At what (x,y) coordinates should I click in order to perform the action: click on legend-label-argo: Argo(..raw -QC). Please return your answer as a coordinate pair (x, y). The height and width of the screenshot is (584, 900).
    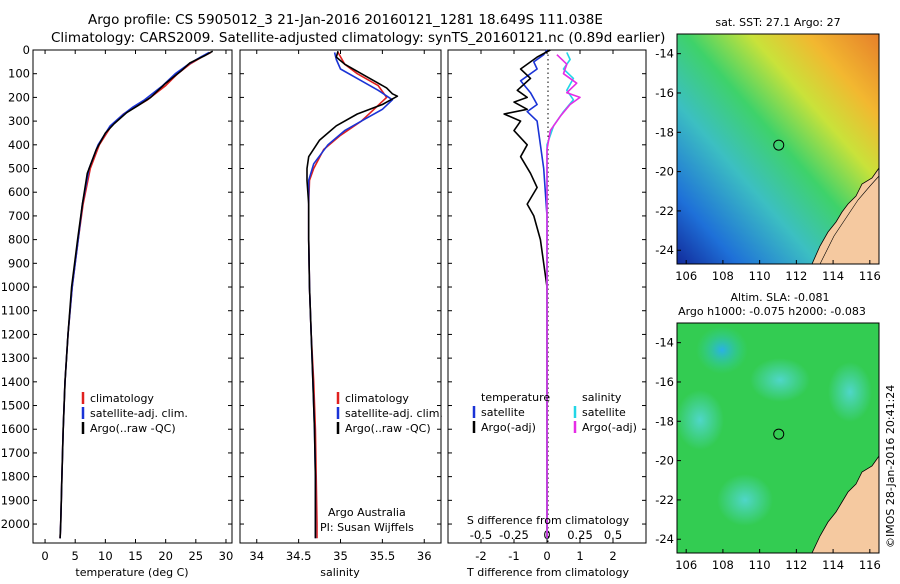
    Looking at the image, I should click on (133, 428).